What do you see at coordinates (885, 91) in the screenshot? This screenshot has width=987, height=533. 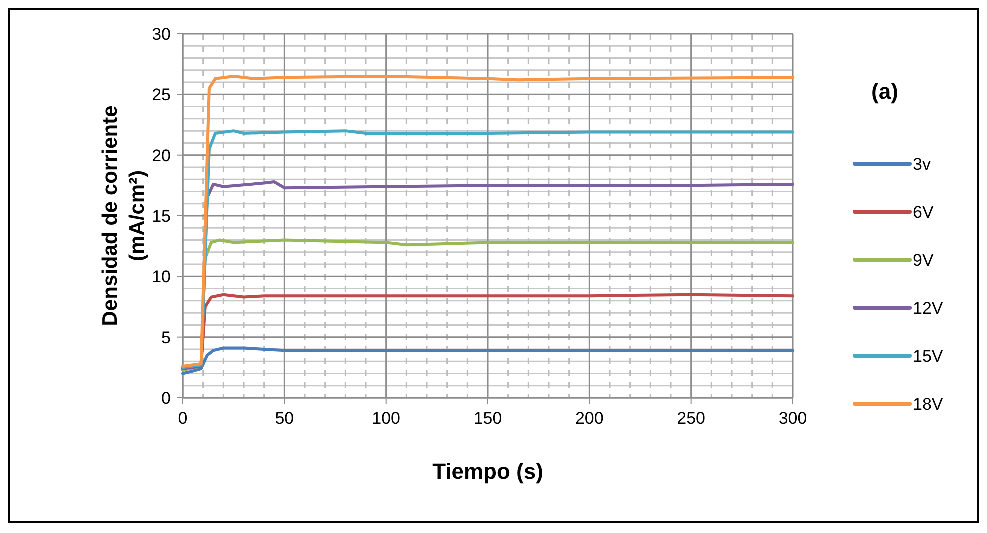 I see `text: (a)` at bounding box center [885, 91].